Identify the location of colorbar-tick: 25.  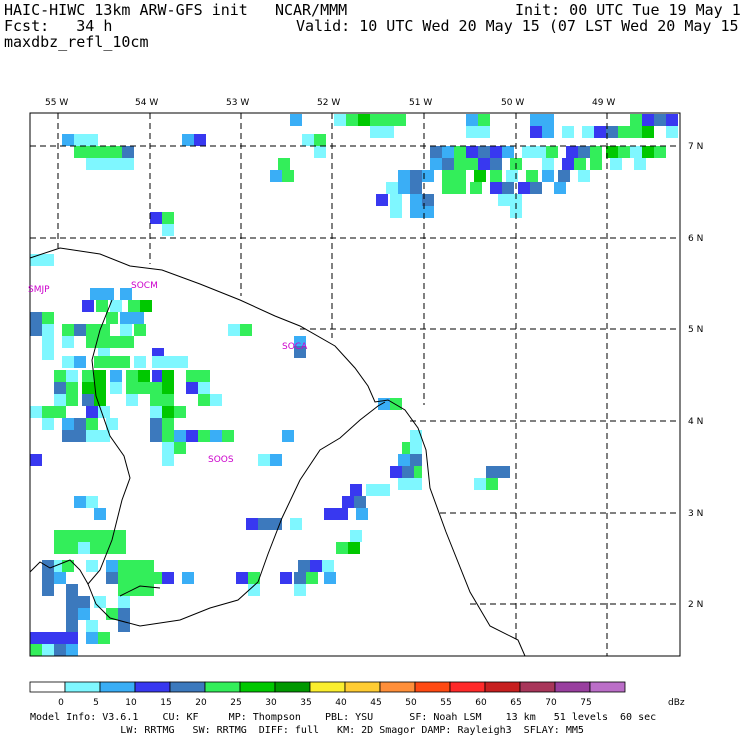
(235, 703).